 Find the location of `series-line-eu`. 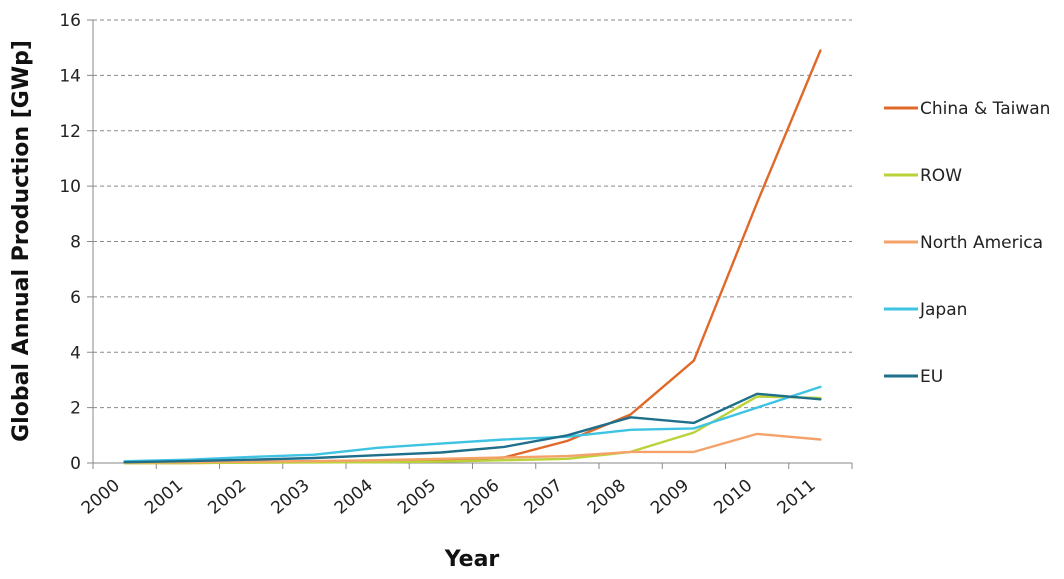

series-line-eu is located at coordinates (472, 428).